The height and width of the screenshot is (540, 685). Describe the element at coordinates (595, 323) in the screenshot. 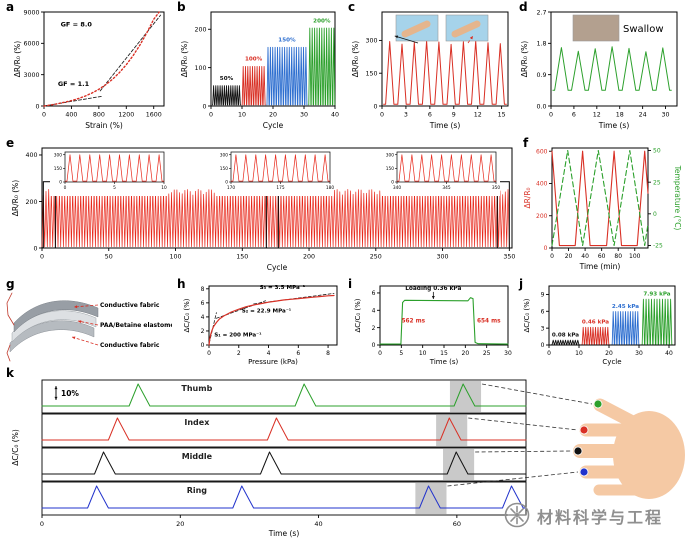

I see `svg-text: 0.46 kPa` at that location.